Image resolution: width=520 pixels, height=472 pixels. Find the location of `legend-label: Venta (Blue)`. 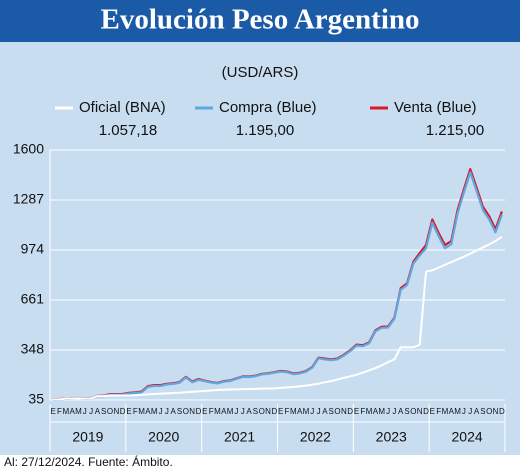

legend-label: Venta (Blue) is located at coordinates (435, 107).